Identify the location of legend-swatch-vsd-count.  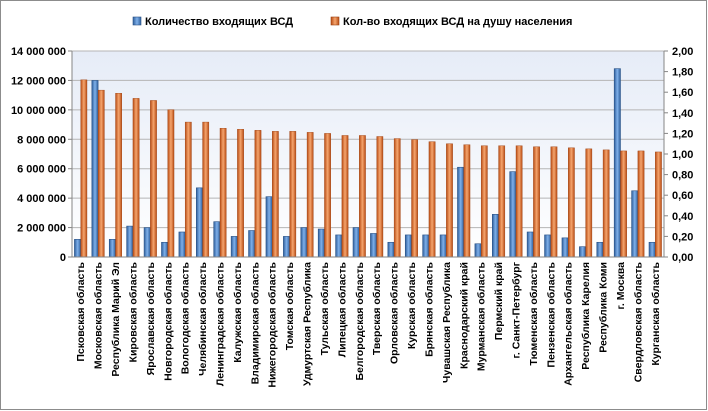
(137, 21).